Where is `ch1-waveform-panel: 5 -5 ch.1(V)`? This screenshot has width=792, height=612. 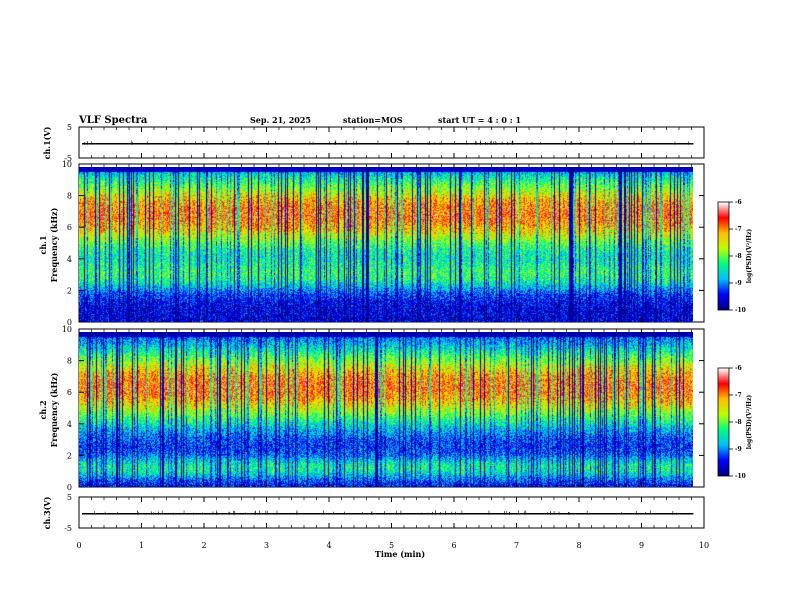
ch1-waveform-panel: 5 -5 ch.1(V) is located at coordinates (373, 143).